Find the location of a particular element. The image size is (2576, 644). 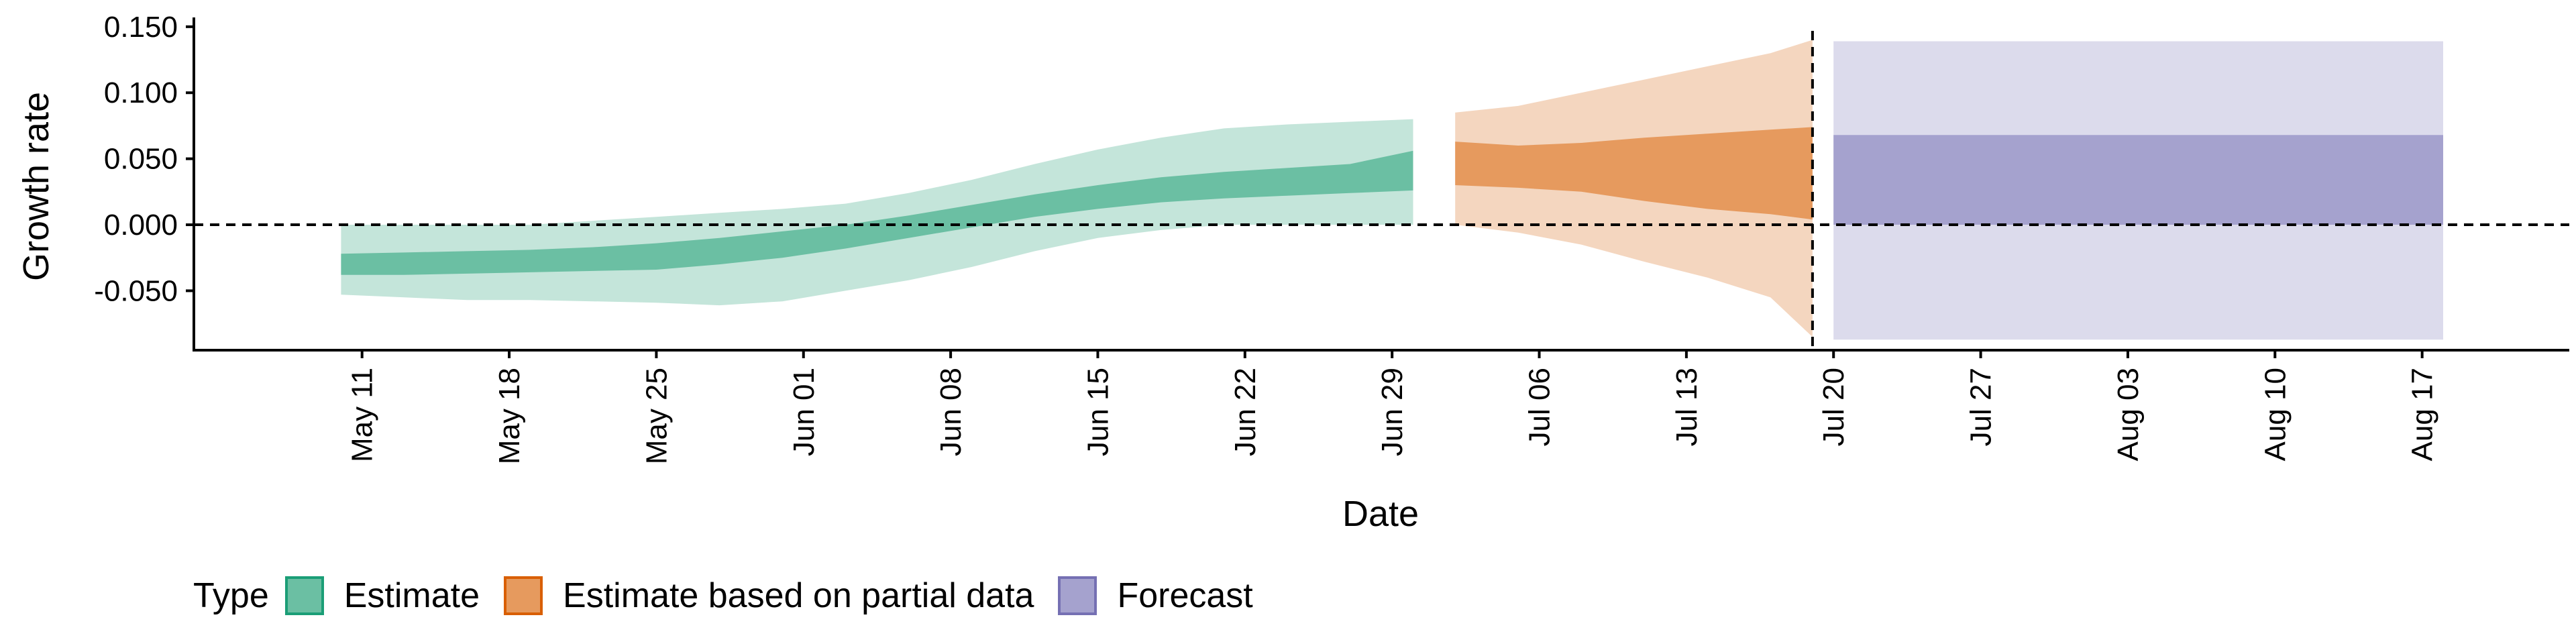

y-tick-label: -0.050 is located at coordinates (136, 290).